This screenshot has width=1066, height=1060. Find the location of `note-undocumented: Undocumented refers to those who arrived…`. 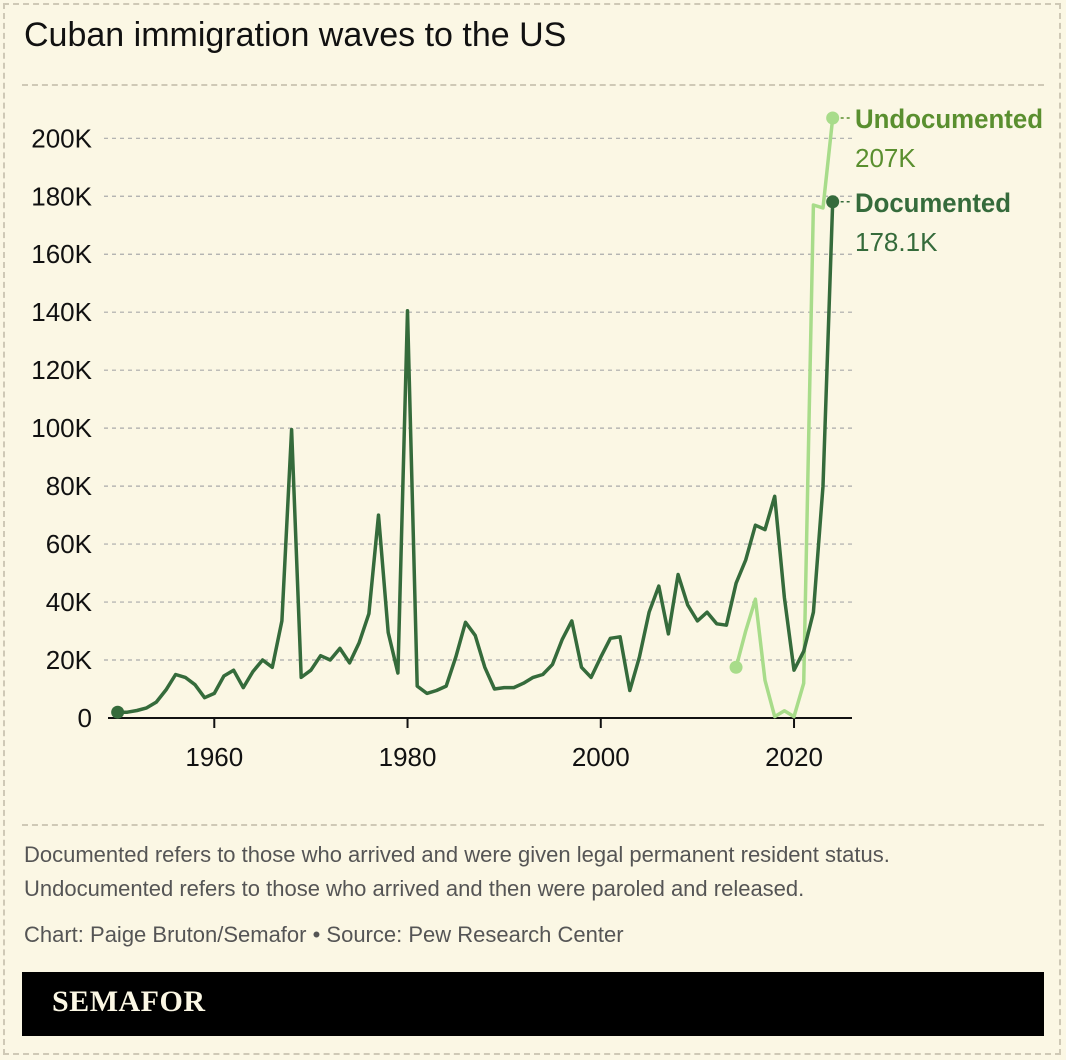

note-undocumented: Undocumented refers to those who arrived… is located at coordinates (414, 888).